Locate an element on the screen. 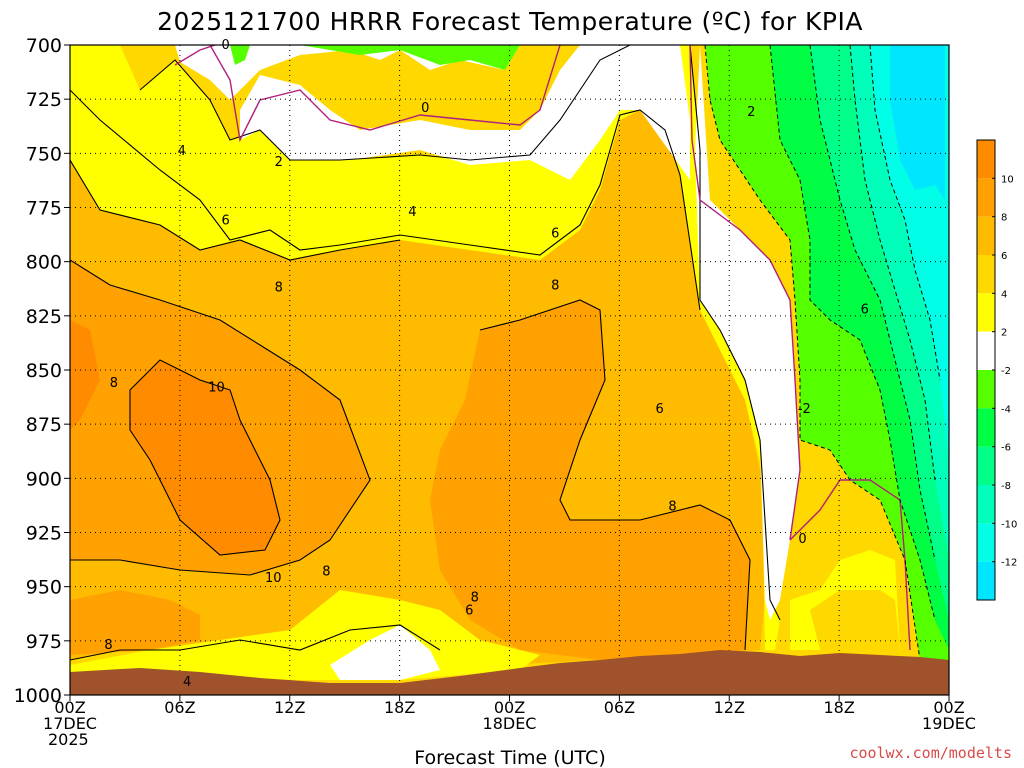 This screenshot has height=768, width=1024. contour-label-13: 6 is located at coordinates (865, 309).